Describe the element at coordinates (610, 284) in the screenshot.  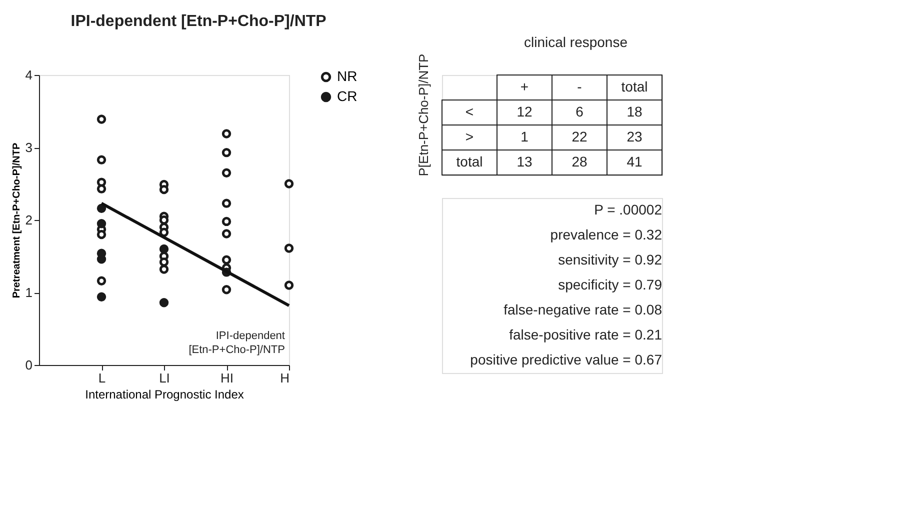
I see `text: specificity = 0.79` at that location.